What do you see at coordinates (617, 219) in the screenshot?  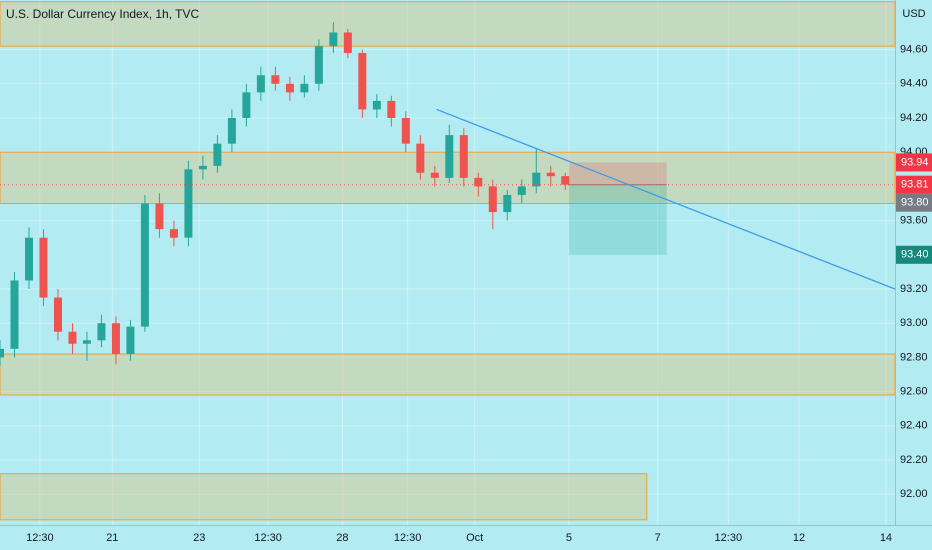 I see `target-zone` at bounding box center [617, 219].